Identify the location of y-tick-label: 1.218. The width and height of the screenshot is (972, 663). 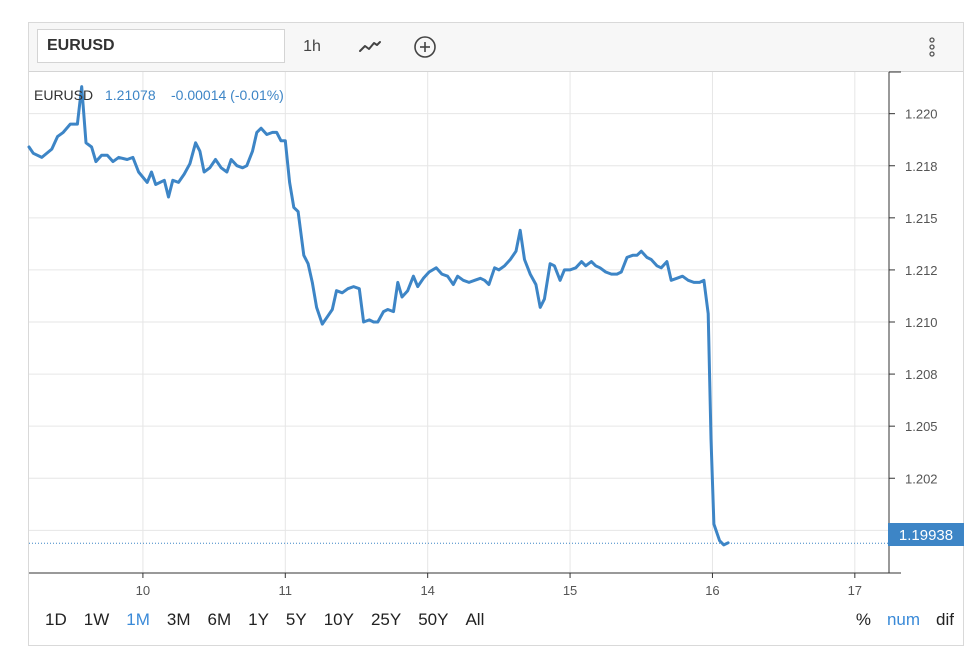
(921, 166).